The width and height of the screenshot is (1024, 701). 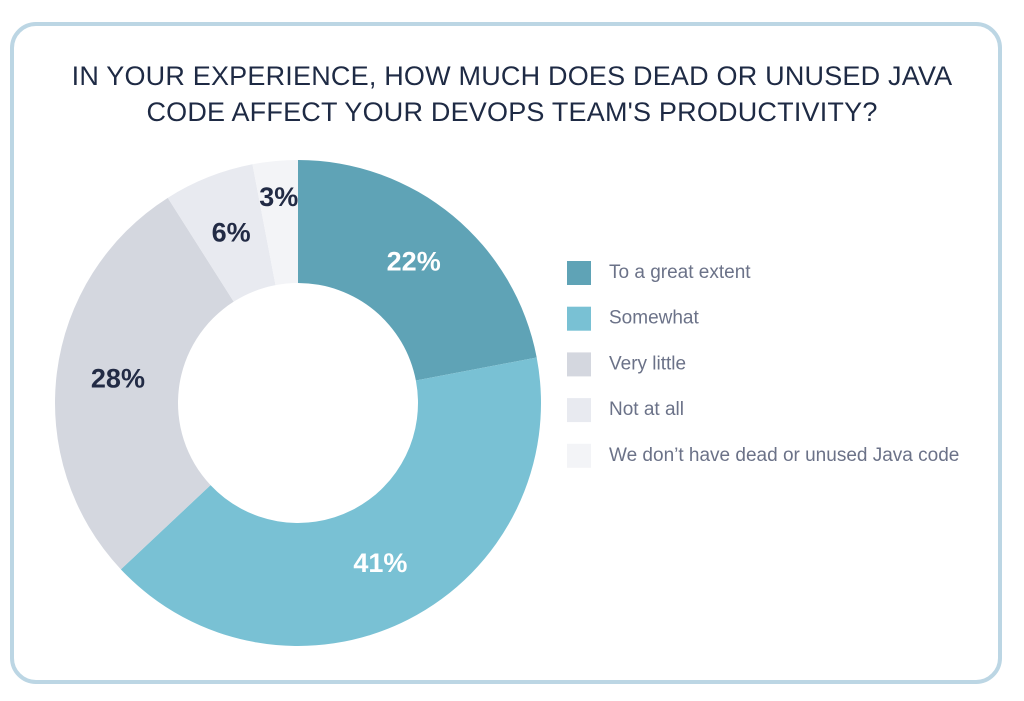 I want to click on legend-label: Very little, so click(x=647, y=363).